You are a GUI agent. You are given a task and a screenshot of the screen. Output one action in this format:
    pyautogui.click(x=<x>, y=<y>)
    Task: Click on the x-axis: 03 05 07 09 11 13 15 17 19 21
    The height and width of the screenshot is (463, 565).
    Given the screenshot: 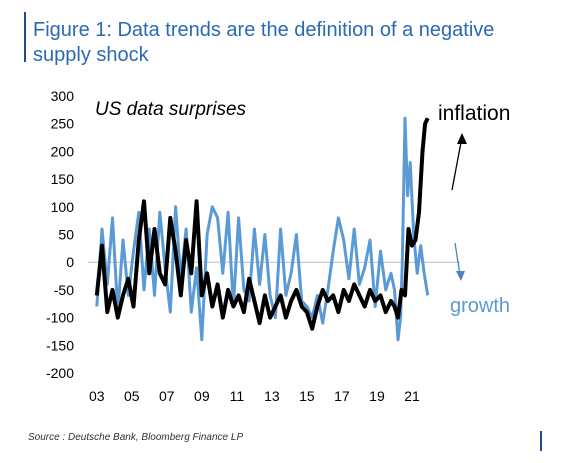 What is the action you would take?
    pyautogui.click(x=254, y=396)
    